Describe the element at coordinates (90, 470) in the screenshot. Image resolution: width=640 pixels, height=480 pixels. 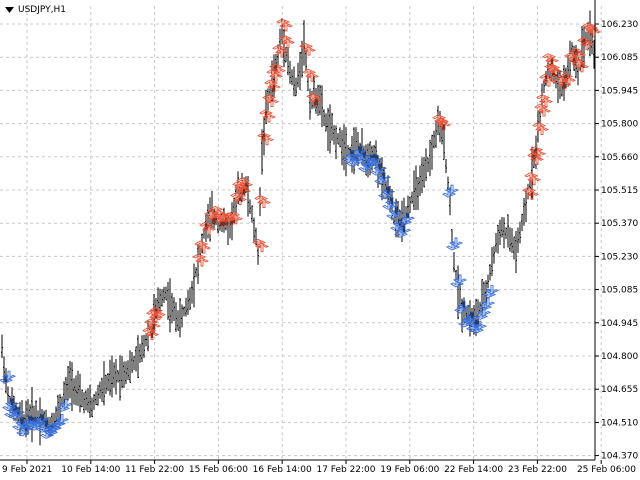
I see `time-tick-label: 10 Feb 14:00` at that location.